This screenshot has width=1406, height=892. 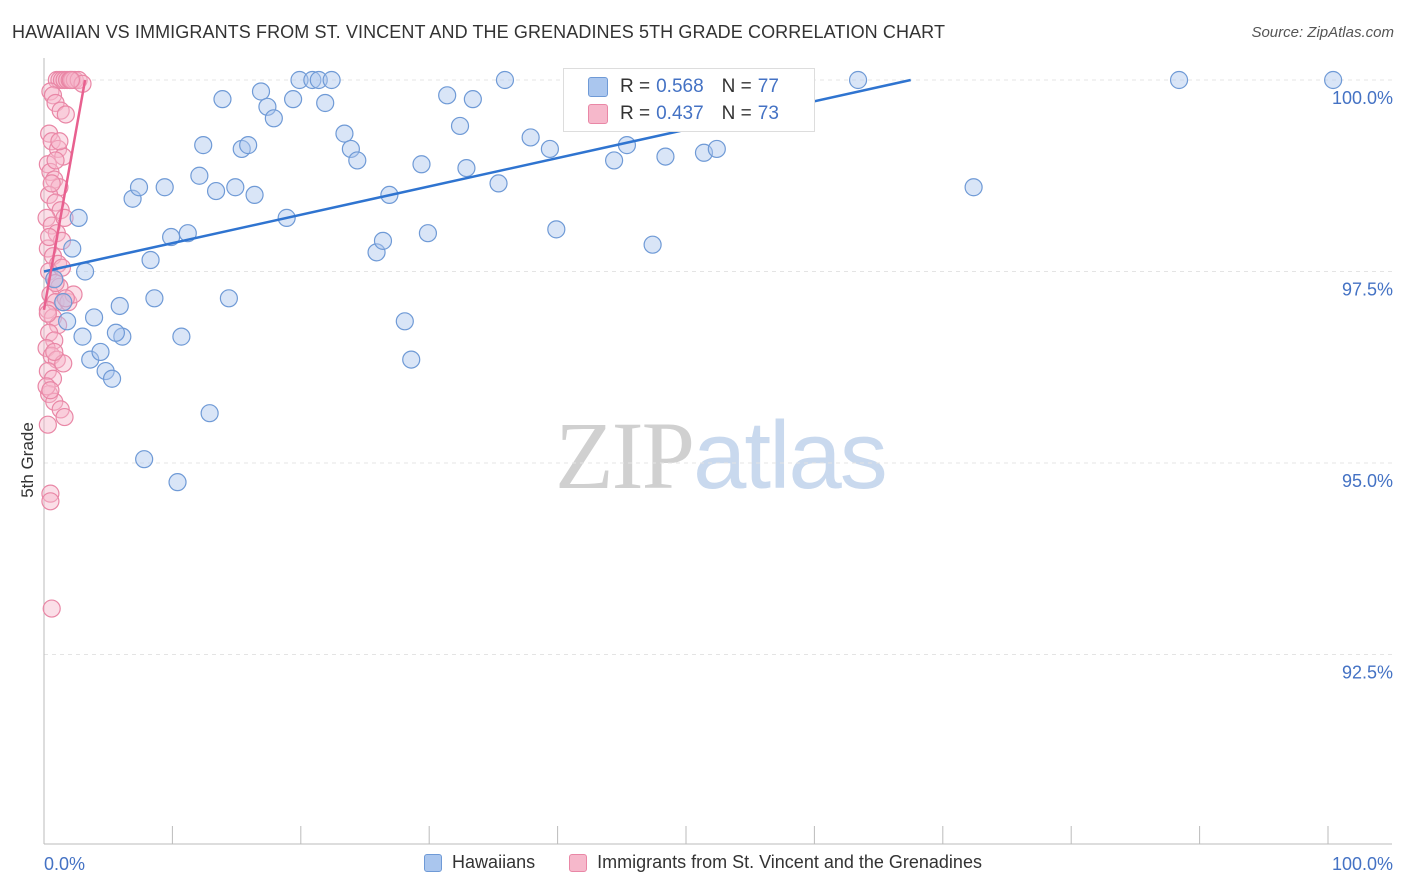 I want to click on y-tick-label: 92.5%, so click(x=1367, y=673).